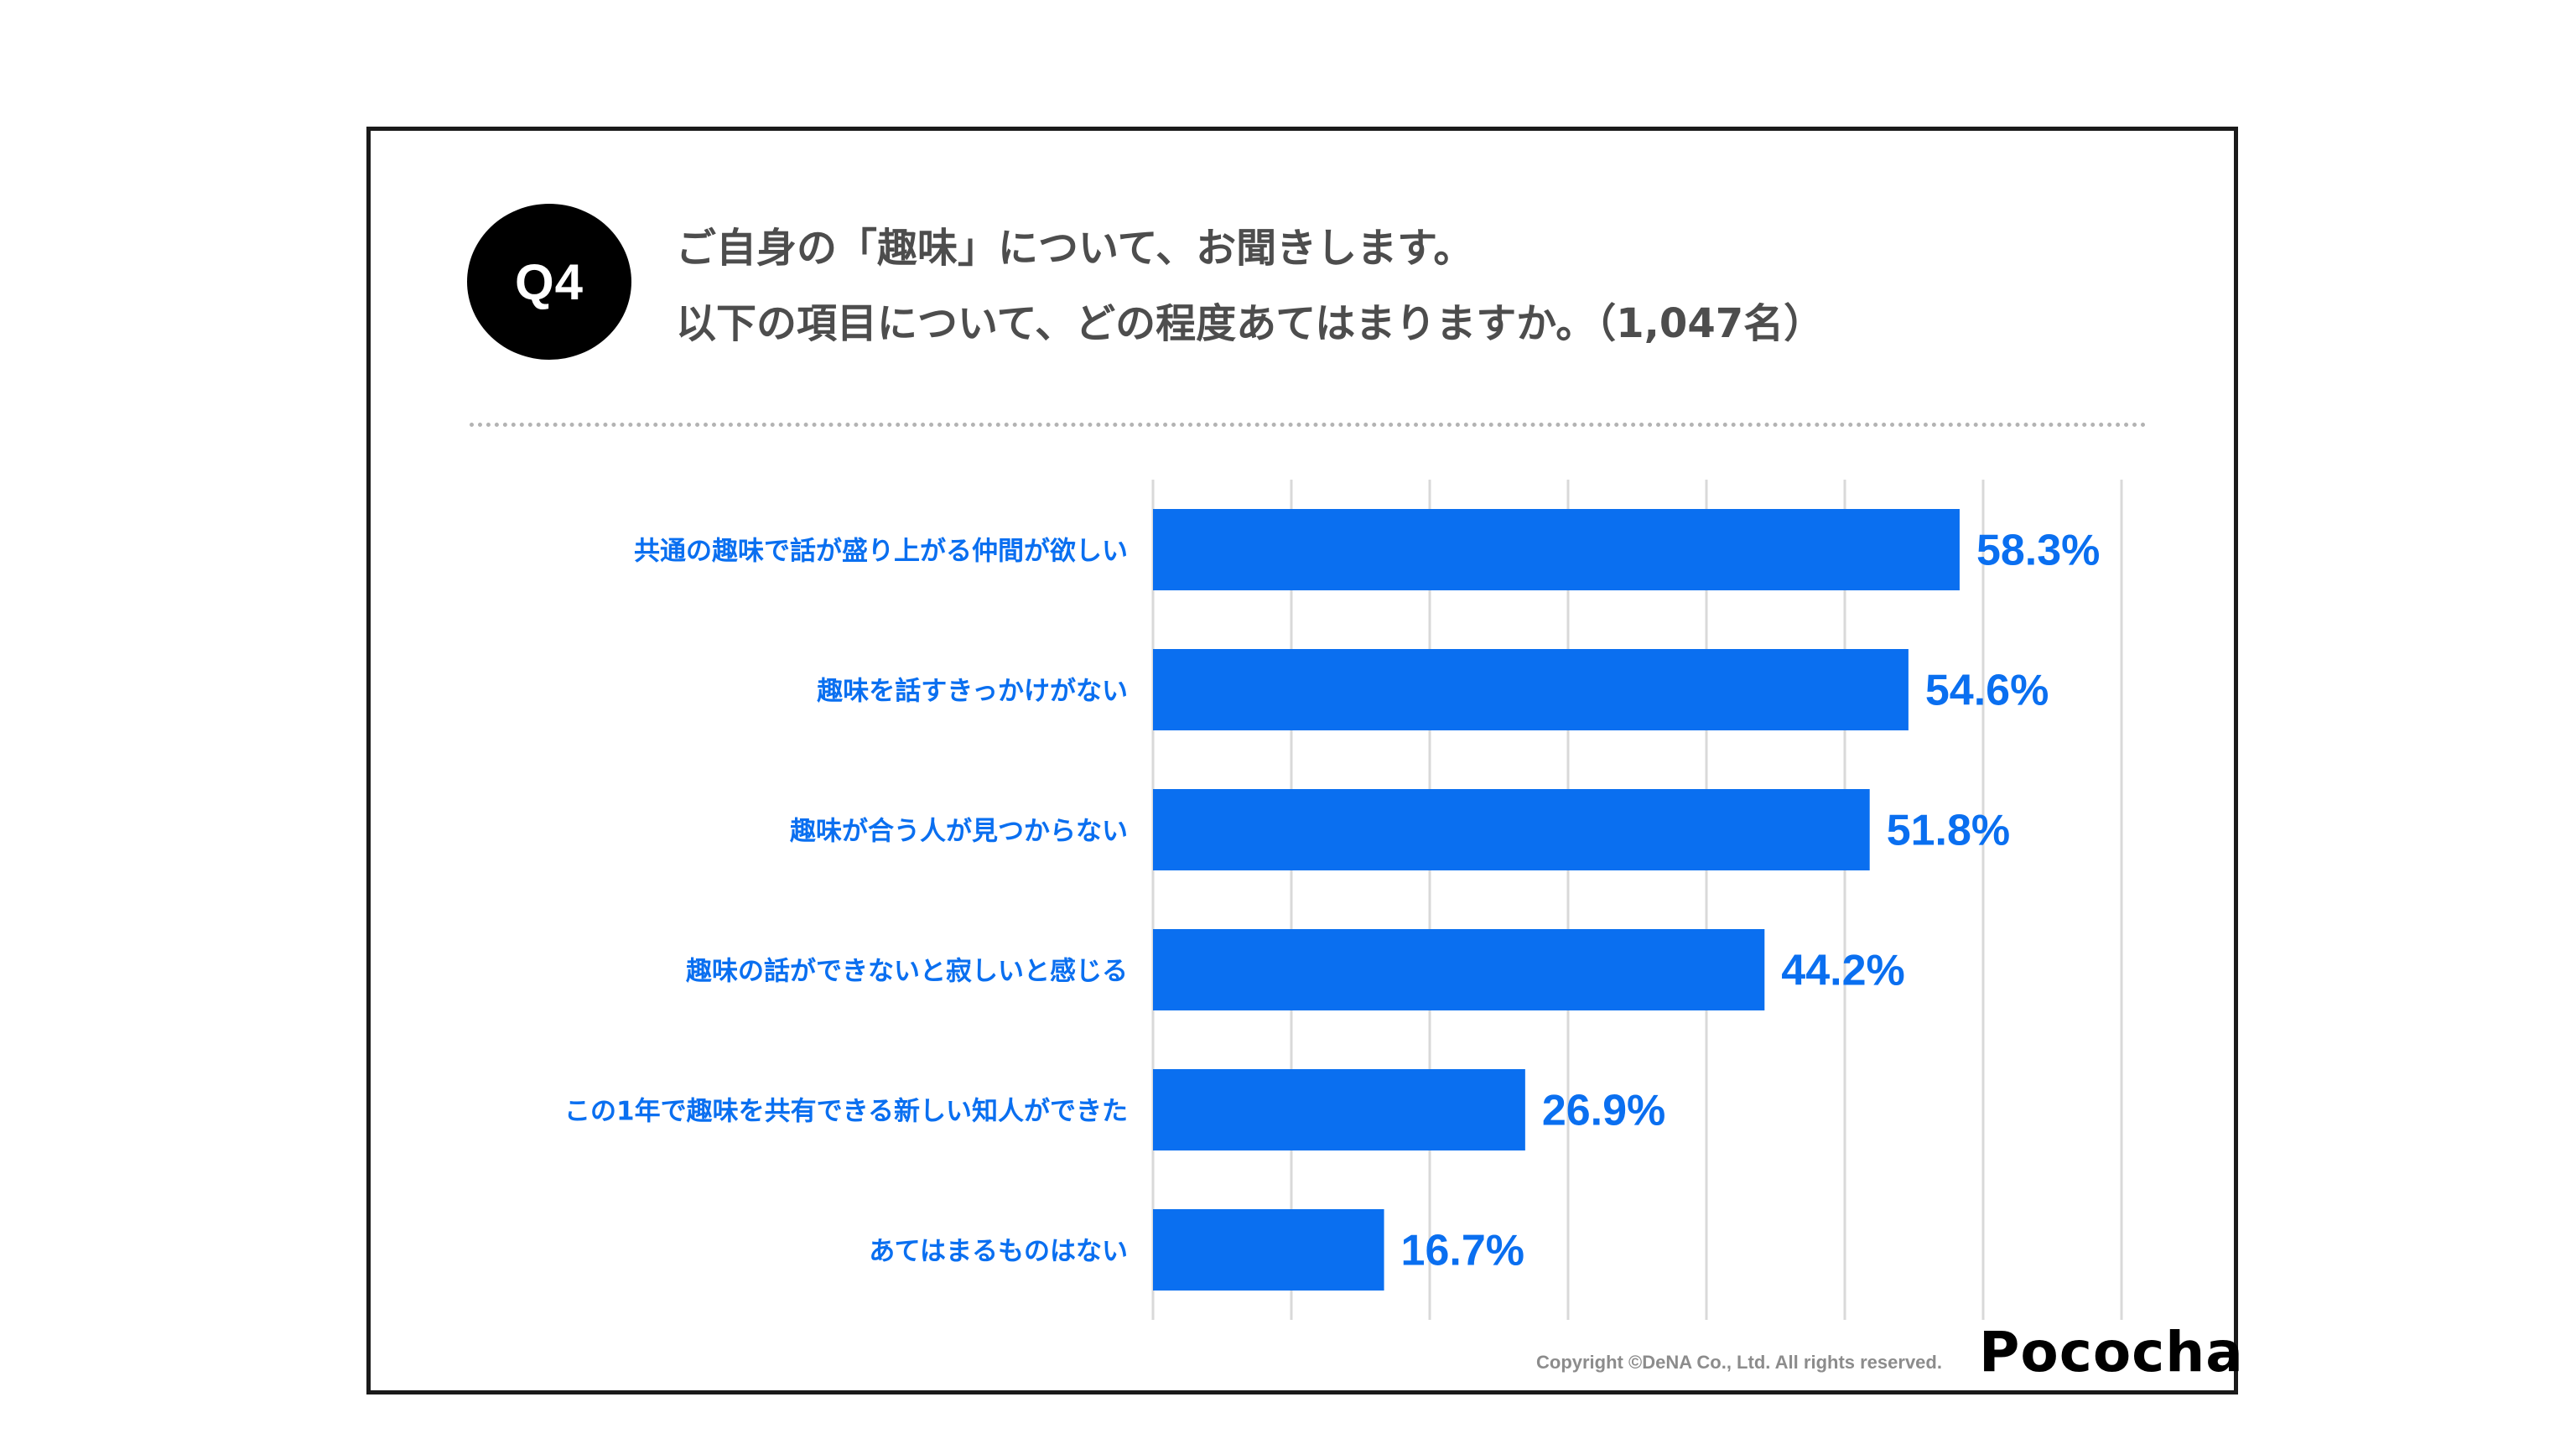 Image resolution: width=2576 pixels, height=1449 pixels. I want to click on category-label: 趣味の話ができないと寂しいと感じる, so click(907, 972).